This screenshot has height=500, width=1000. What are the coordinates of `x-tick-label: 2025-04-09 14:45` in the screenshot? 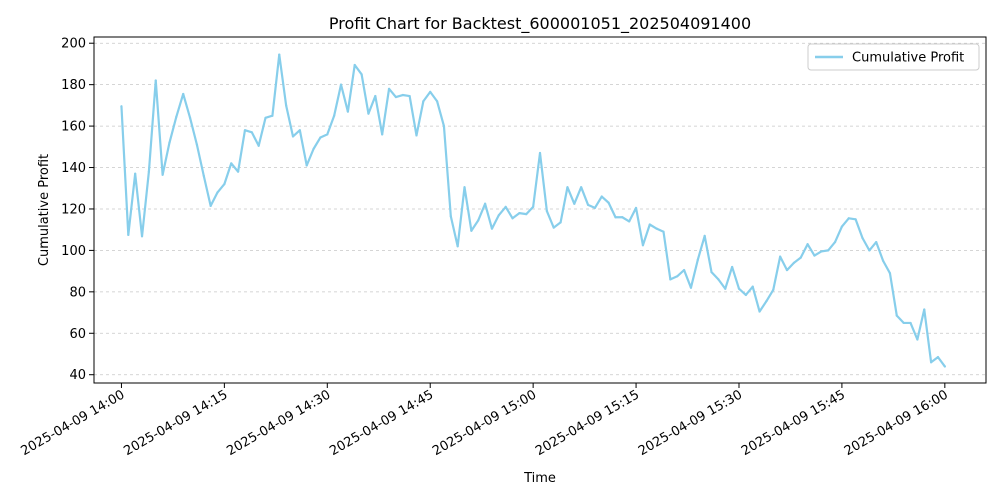 It's located at (381, 423).